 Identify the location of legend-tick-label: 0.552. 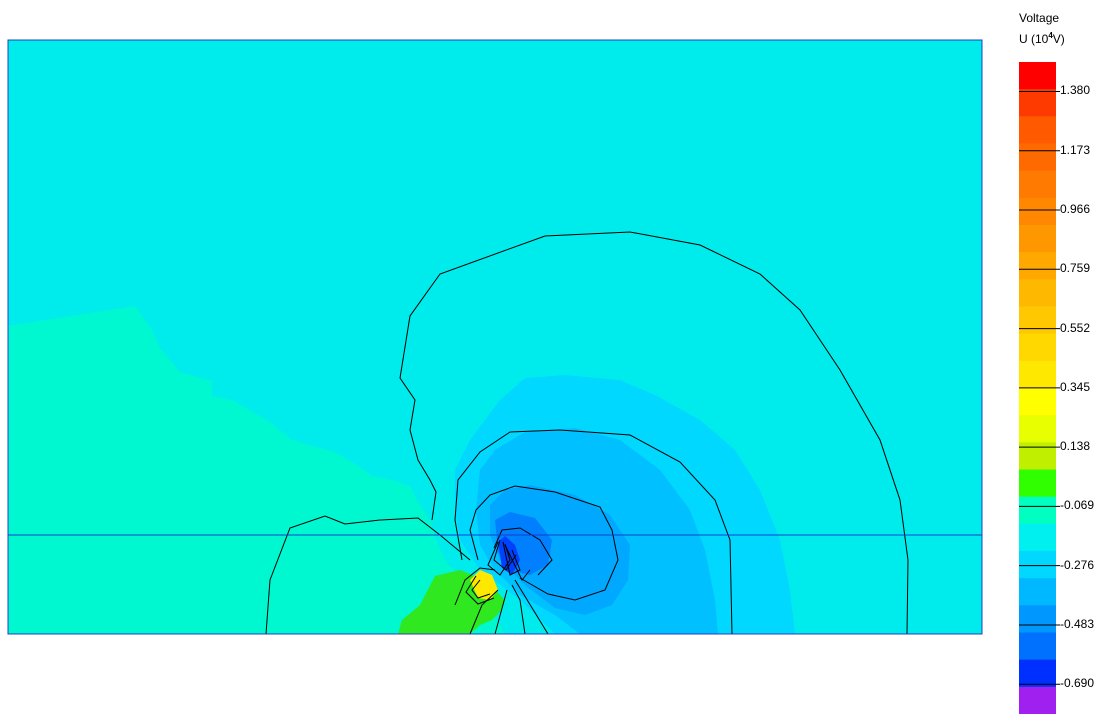
(1075, 327).